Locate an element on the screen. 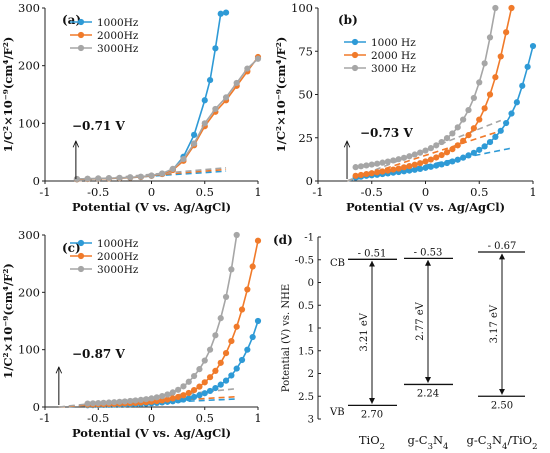 Image resolution: width=550 pixels, height=453 pixels. x-tick-label: 1 is located at coordinates (257, 192).